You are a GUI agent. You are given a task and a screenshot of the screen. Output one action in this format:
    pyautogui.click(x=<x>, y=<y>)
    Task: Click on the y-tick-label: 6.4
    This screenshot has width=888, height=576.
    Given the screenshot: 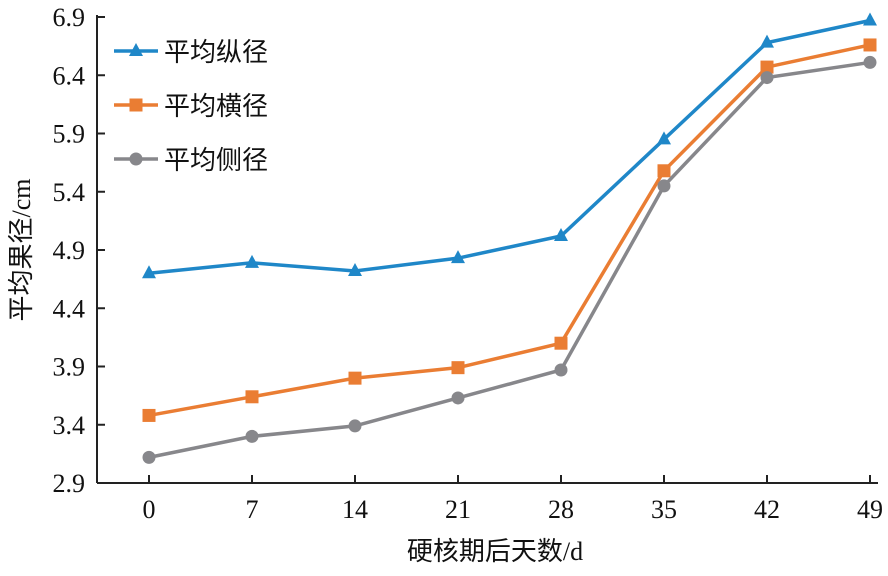 What is the action you would take?
    pyautogui.click(x=69, y=75)
    